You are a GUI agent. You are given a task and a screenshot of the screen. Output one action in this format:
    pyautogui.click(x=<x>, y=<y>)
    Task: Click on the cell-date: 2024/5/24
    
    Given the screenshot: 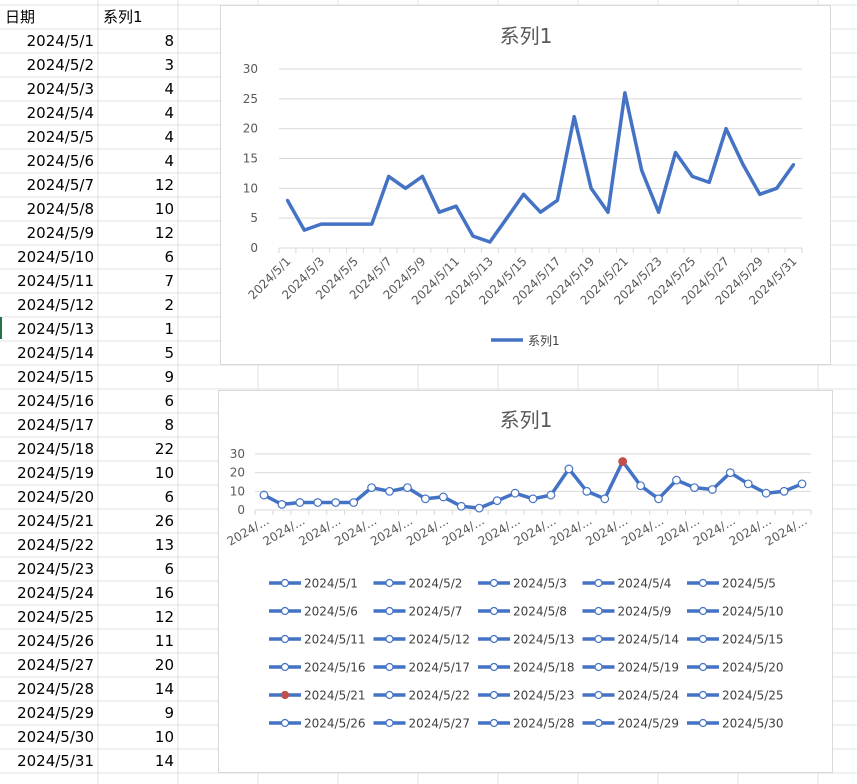 What is the action you would take?
    pyautogui.click(x=55, y=593)
    